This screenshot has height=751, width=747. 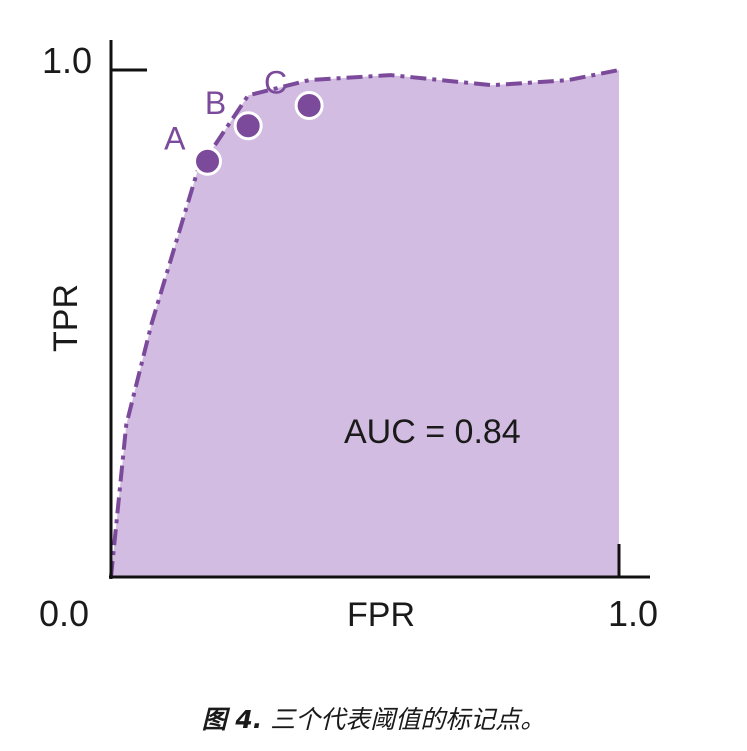 What do you see at coordinates (248, 126) in the screenshot?
I see `threshold-point-b` at bounding box center [248, 126].